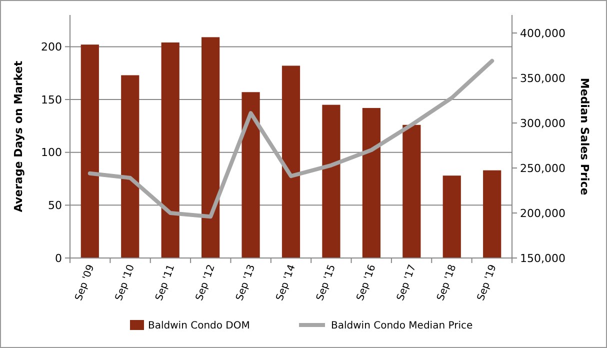 This screenshot has width=607, height=348. What do you see at coordinates (51, 99) in the screenshot?
I see `y-tick-label: 150` at bounding box center [51, 99].